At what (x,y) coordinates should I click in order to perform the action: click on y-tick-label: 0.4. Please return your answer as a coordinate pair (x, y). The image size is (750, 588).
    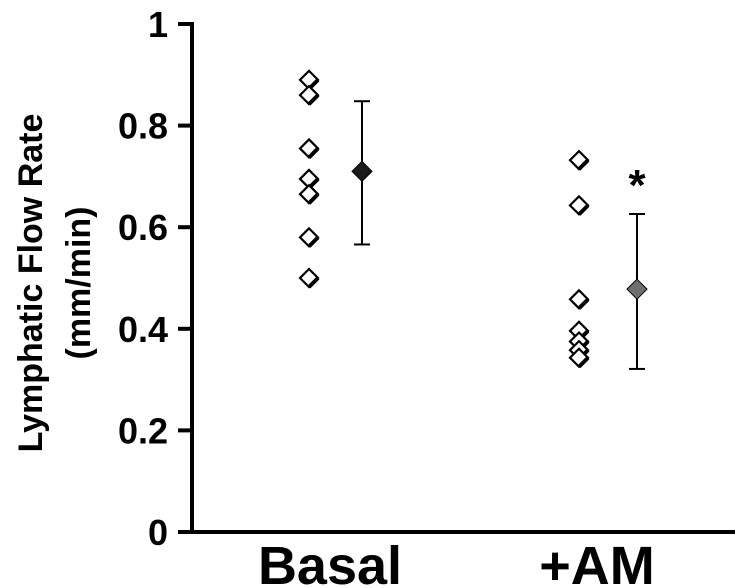
    Looking at the image, I should click on (143, 329).